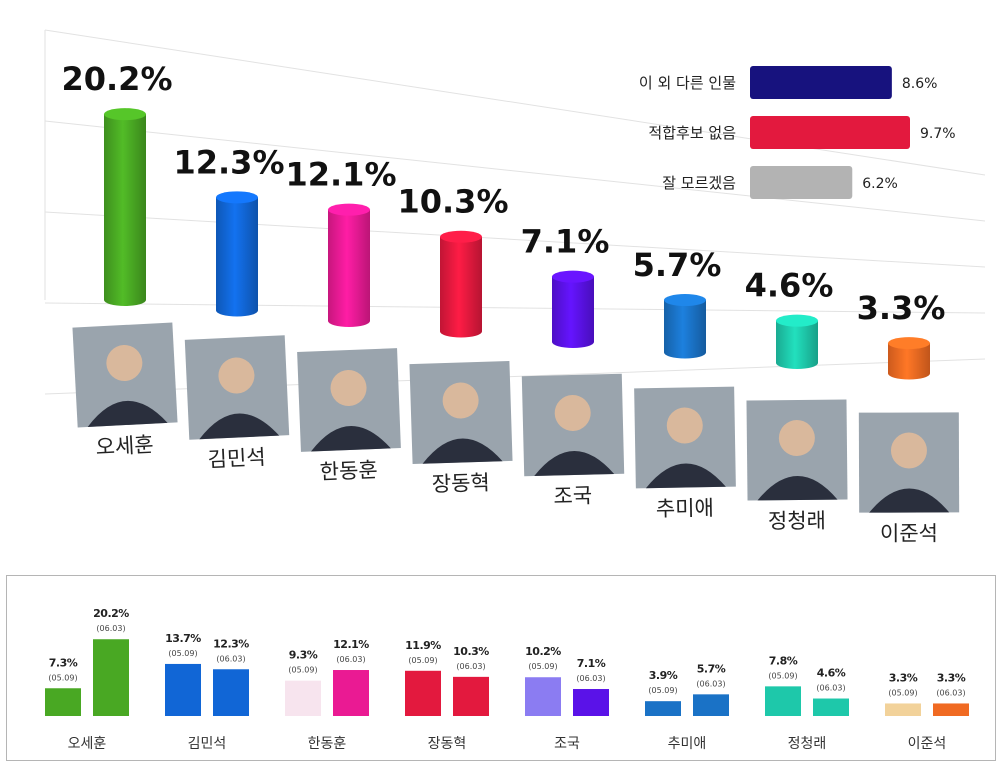 The image size is (1005, 767). I want to click on other-value-label: 9.7%, so click(938, 134).